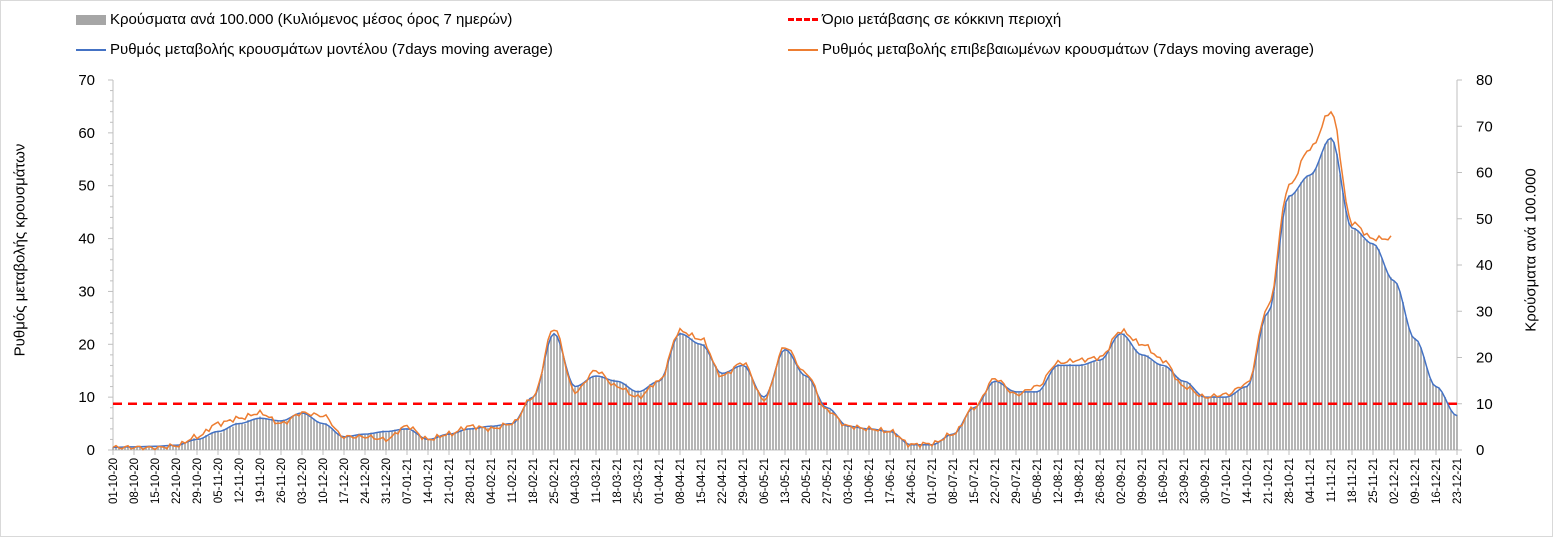 The height and width of the screenshot is (537, 1553). I want to click on x-tick-label: 09-12-21, so click(1416, 481).